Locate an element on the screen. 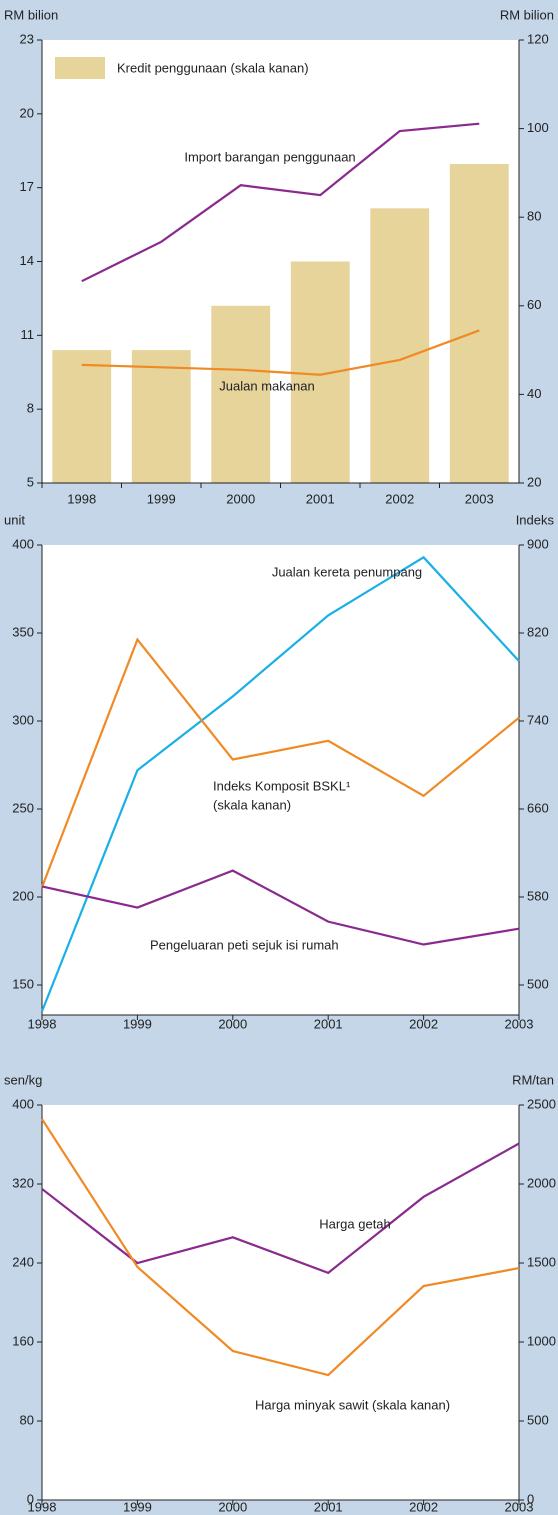 The width and height of the screenshot is (558, 1515). series-label: Indeks Komposit BSKL¹ is located at coordinates (282, 785).